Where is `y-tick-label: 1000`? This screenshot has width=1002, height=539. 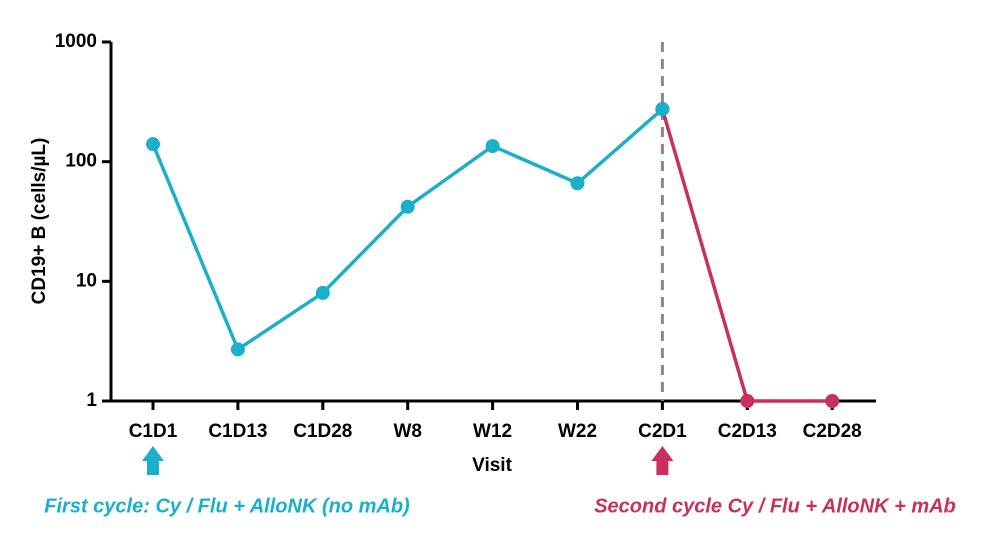 y-tick-label: 1000 is located at coordinates (76, 41).